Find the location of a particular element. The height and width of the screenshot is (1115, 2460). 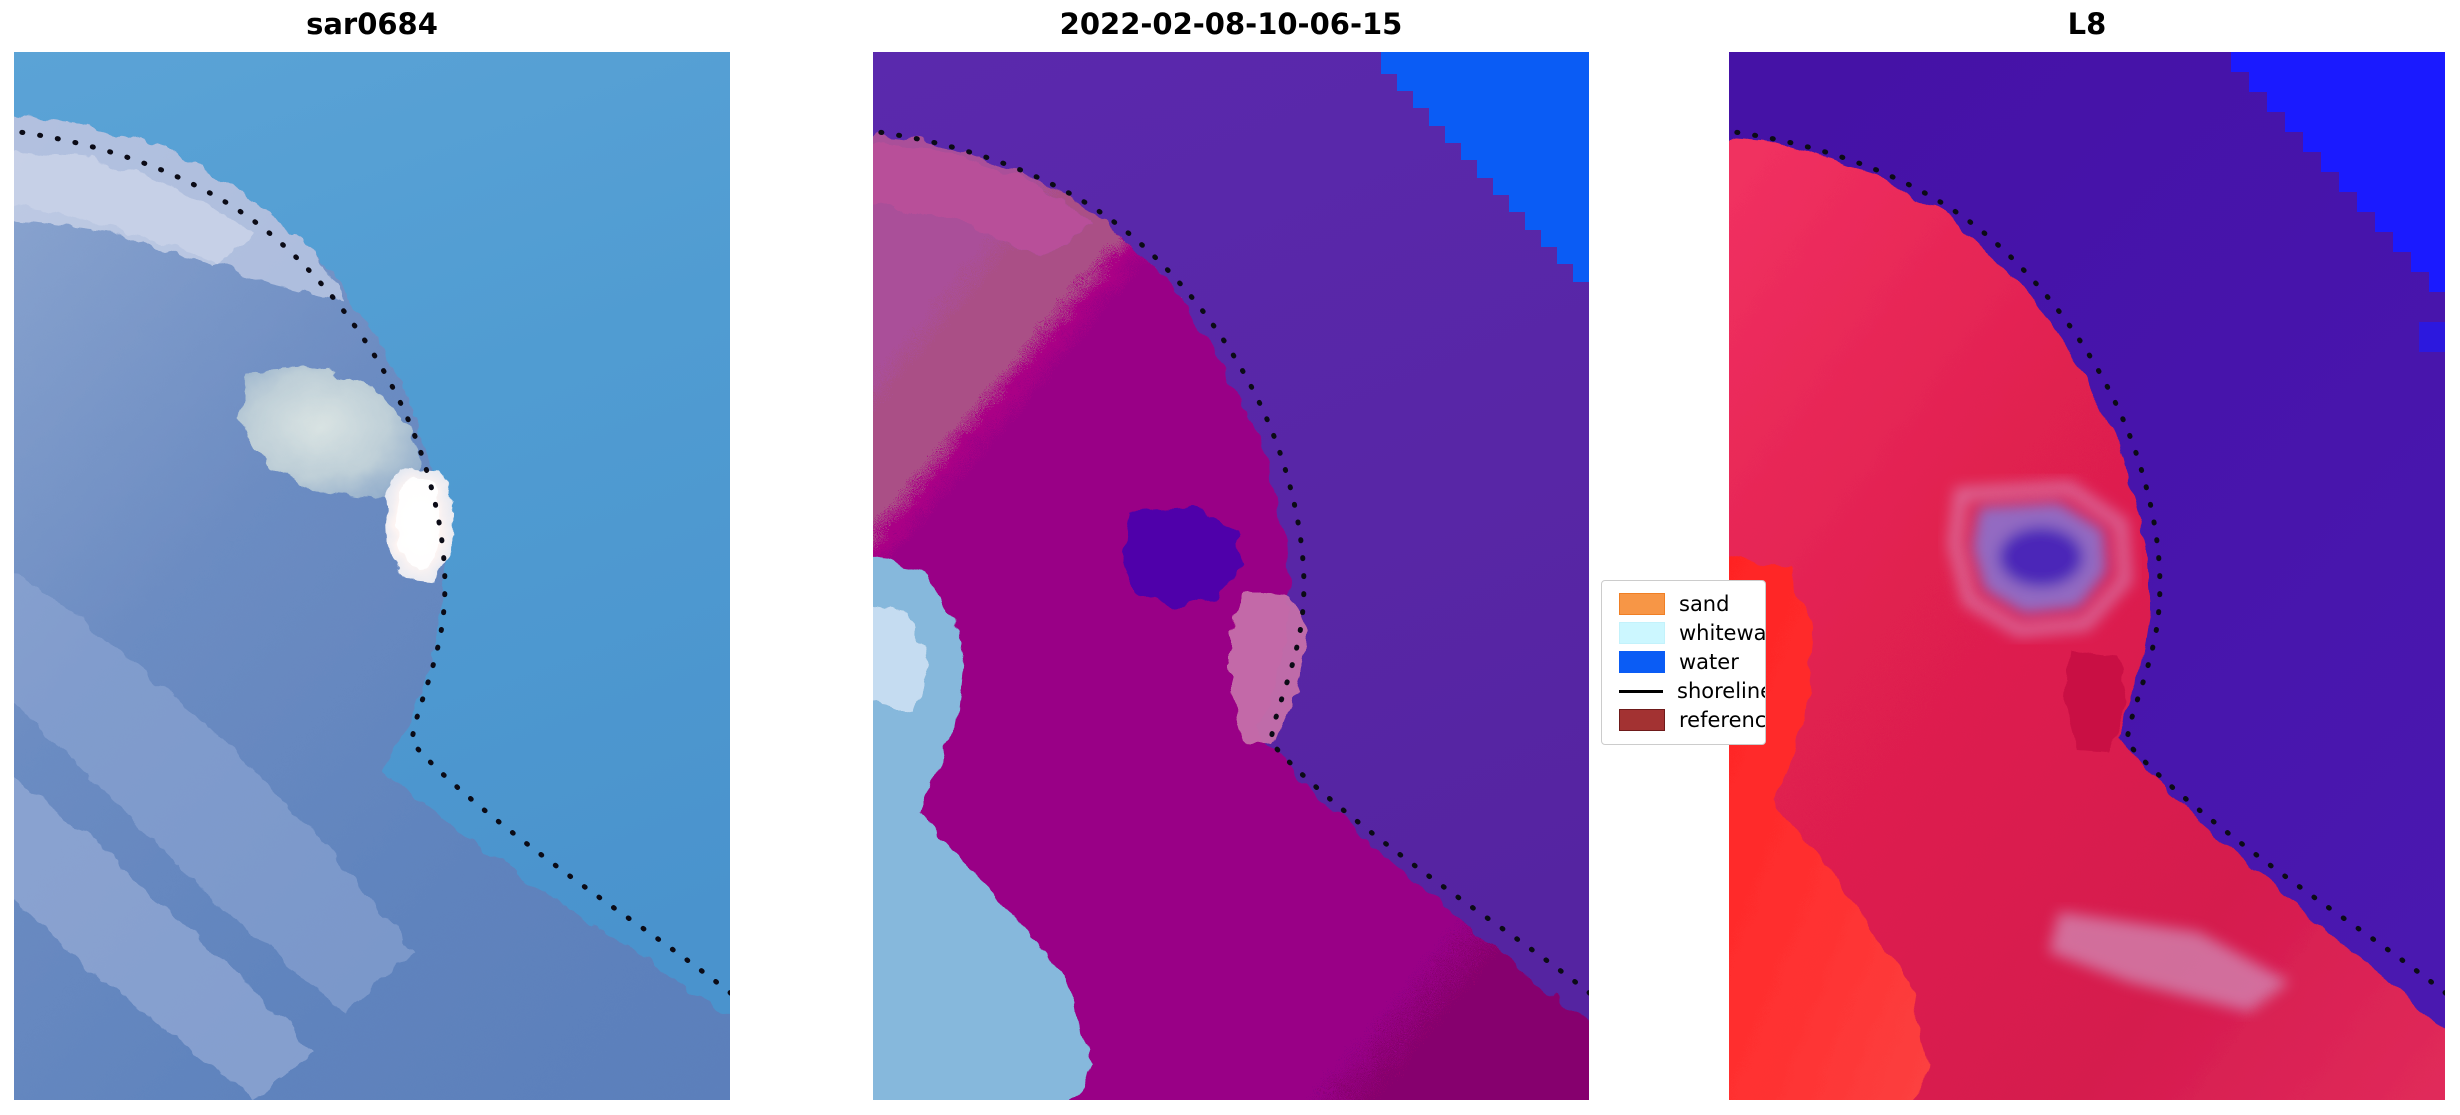

class-bright-sand-rim is located at coordinates (1268, 667).